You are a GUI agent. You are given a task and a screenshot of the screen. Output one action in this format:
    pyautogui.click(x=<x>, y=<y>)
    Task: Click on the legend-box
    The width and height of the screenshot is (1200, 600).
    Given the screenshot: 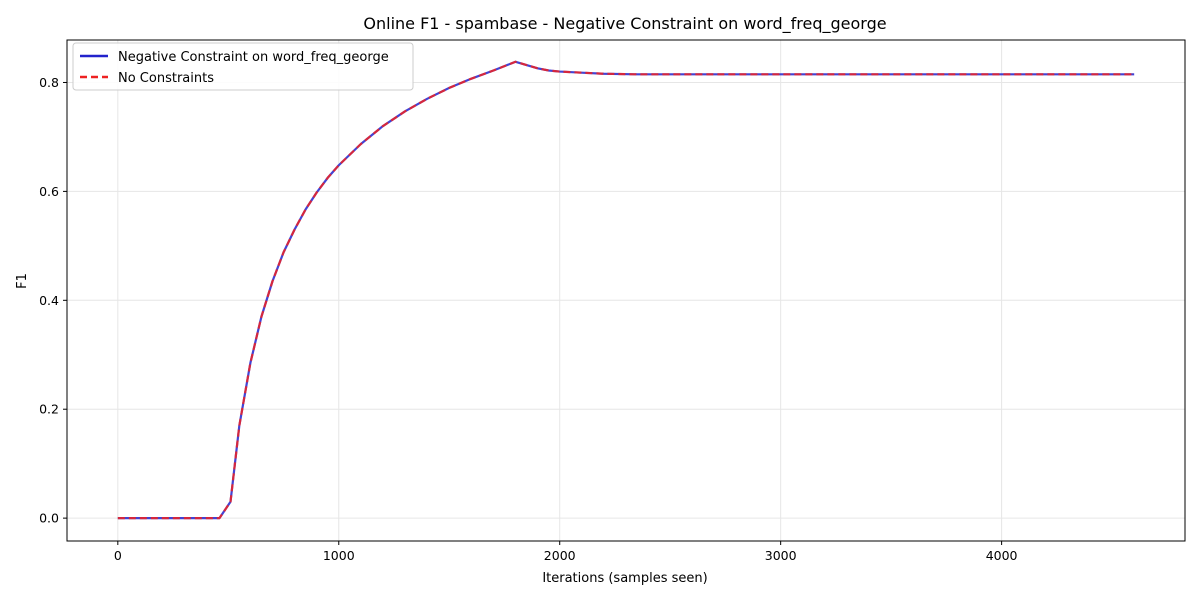 What is the action you would take?
    pyautogui.click(x=243, y=66)
    